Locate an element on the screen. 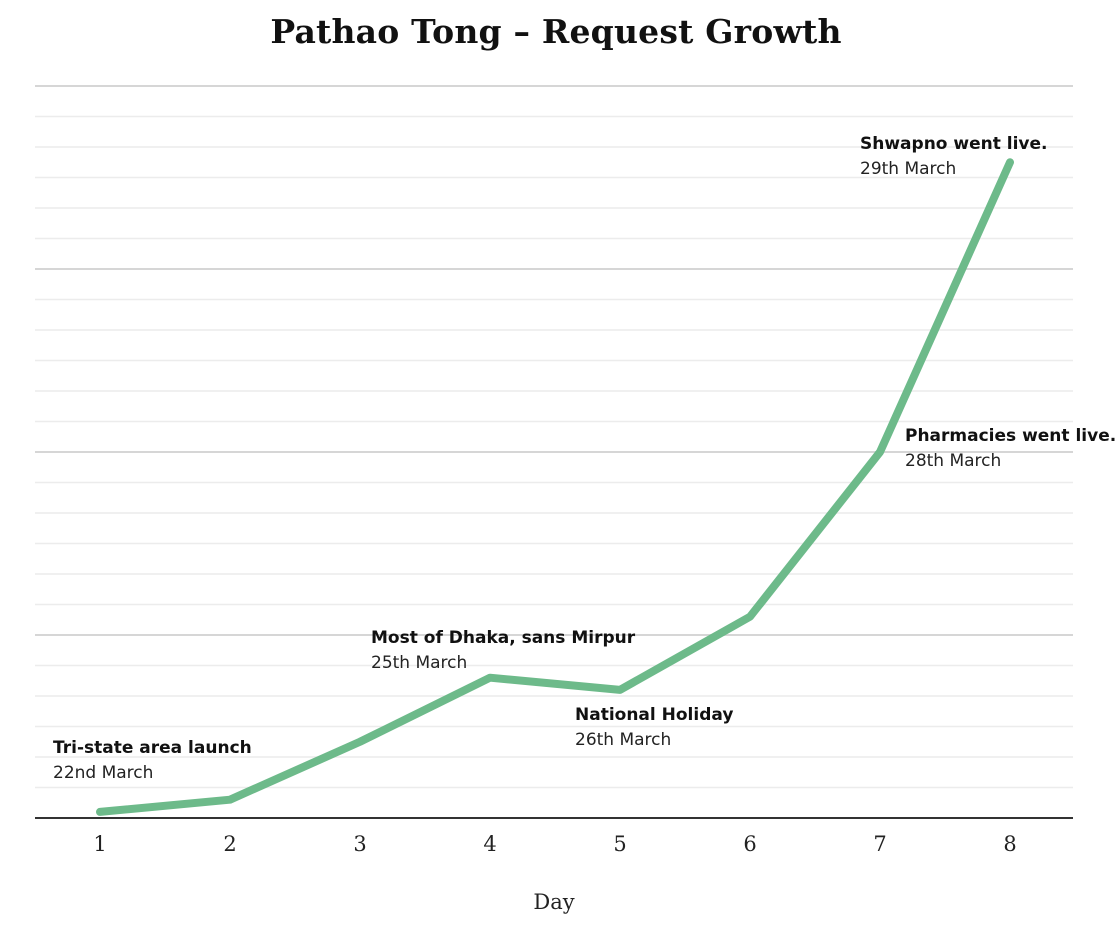  x-axis-label: Day is located at coordinates (554, 902).